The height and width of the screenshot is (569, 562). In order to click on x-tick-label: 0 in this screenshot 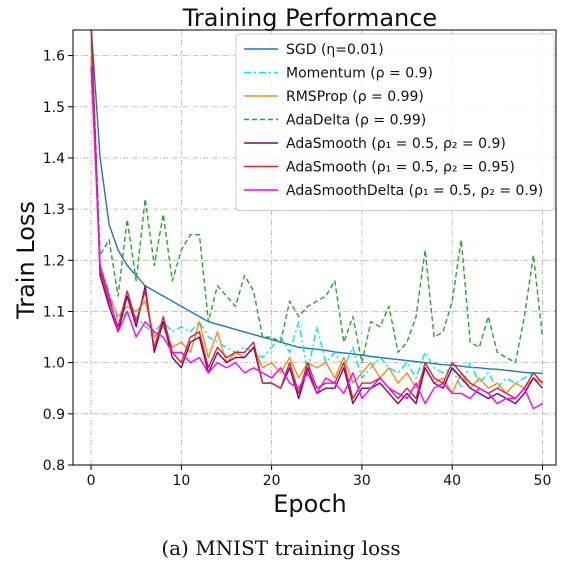, I will do `click(91, 481)`.